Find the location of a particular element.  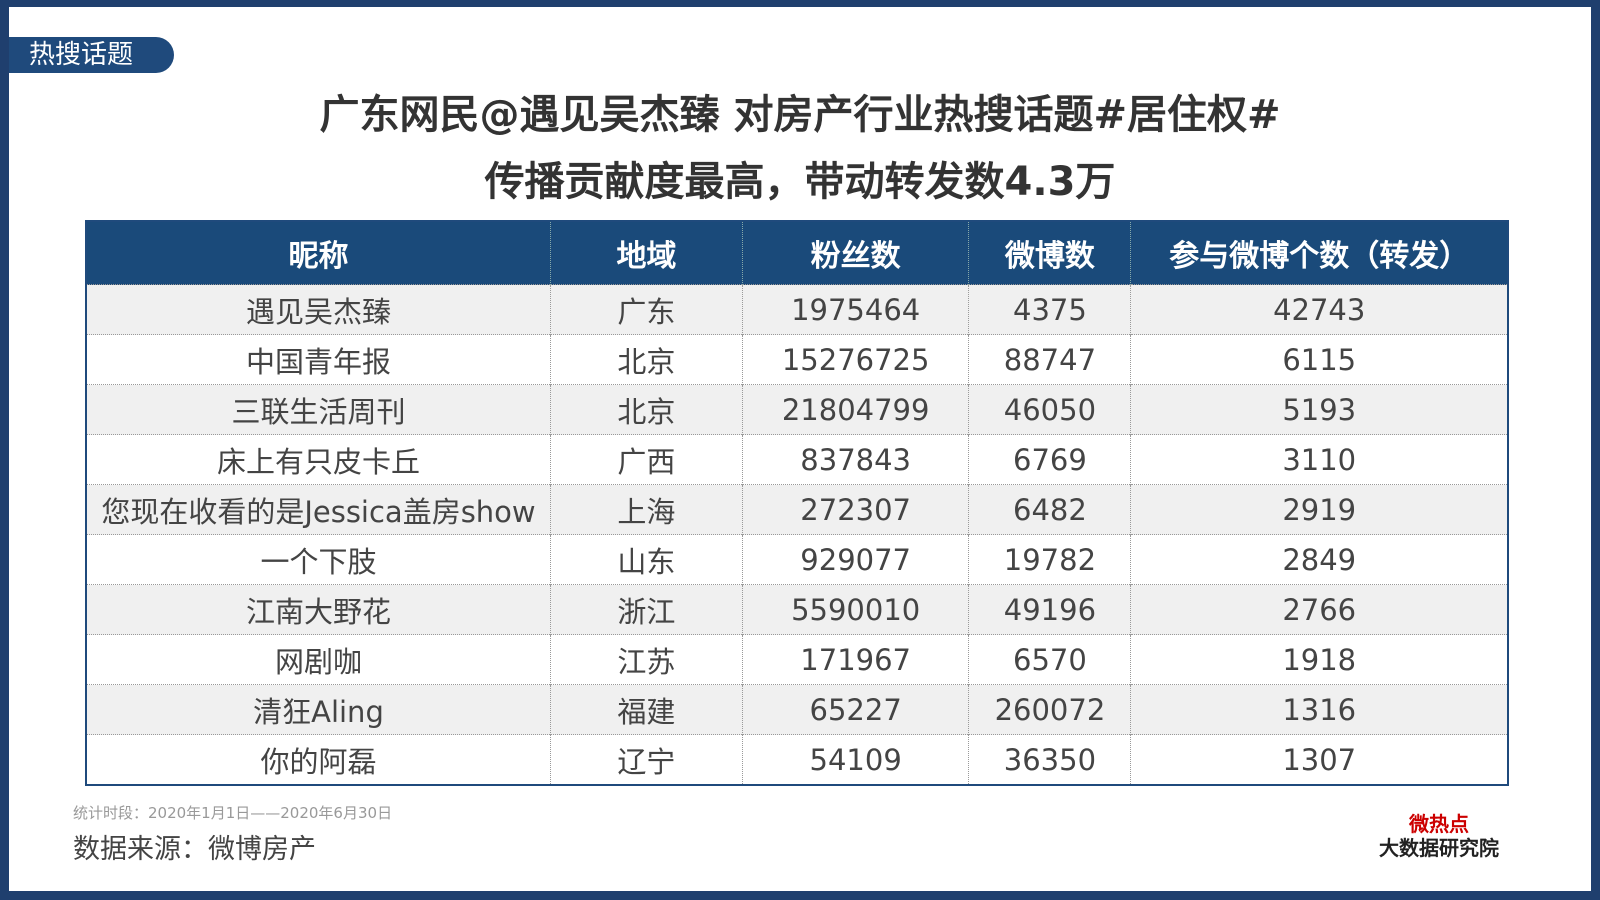

table-cell: 中国青年报 is located at coordinates (318, 359).